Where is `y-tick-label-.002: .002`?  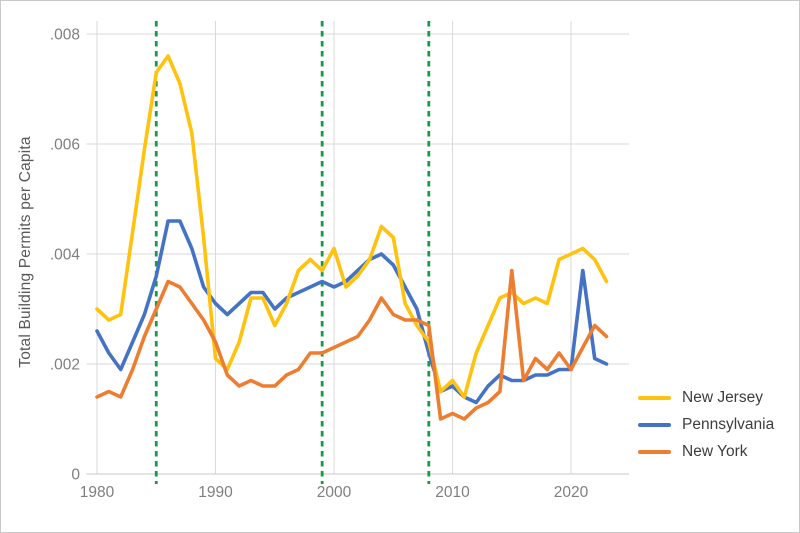 y-tick-label-.002: .002 is located at coordinates (65, 365).